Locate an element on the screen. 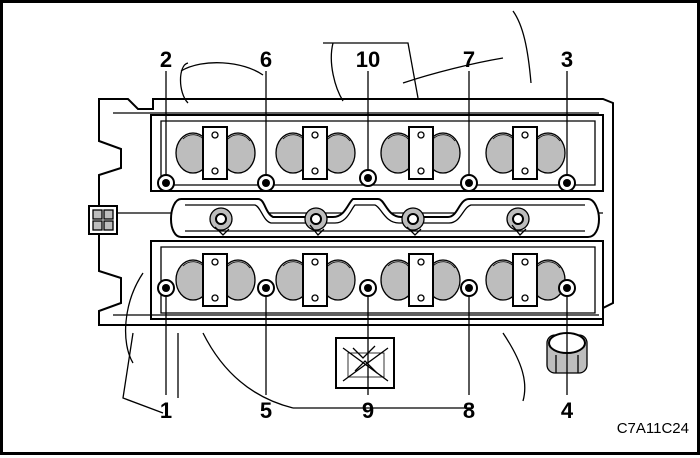 The image size is (700, 458). bolt-label-1: 1 is located at coordinates (166, 410).